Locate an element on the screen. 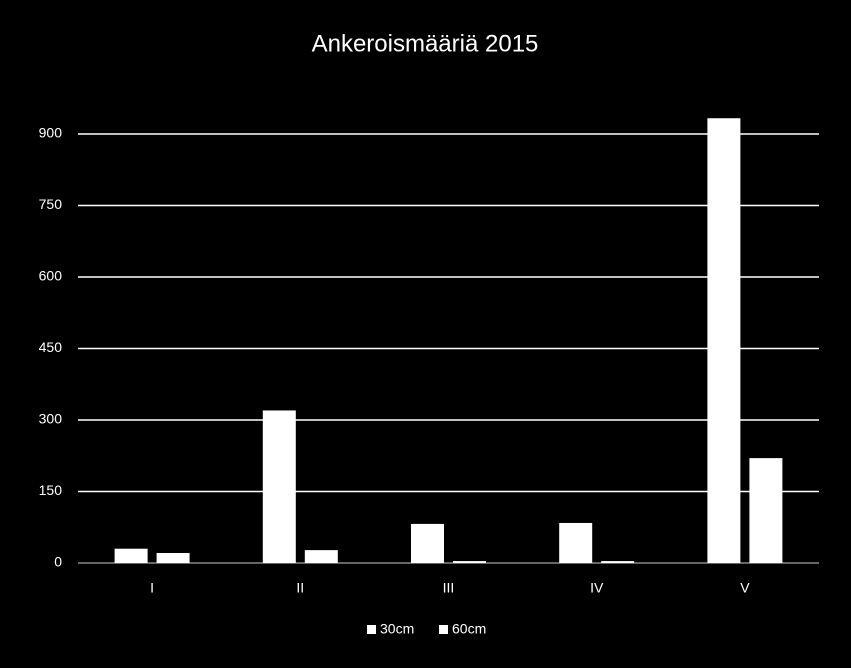  x-tick-label: III is located at coordinates (449, 588).